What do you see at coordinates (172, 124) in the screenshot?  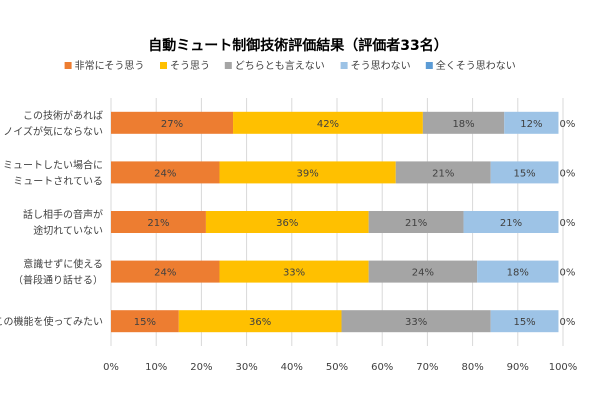 I see `data-label: 27%` at bounding box center [172, 124].